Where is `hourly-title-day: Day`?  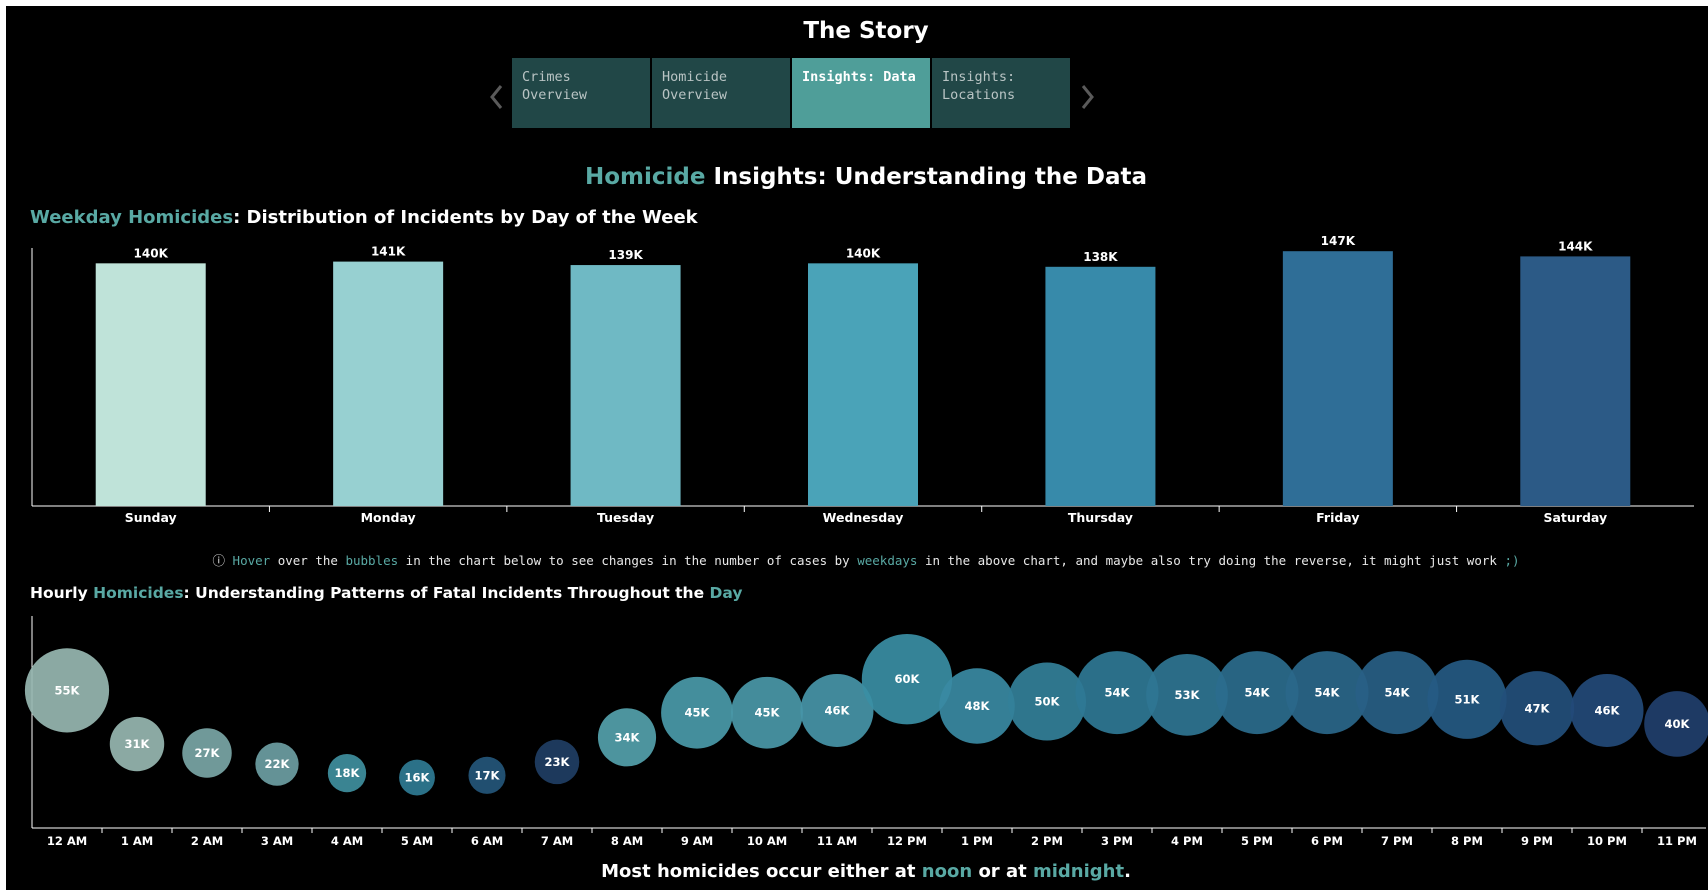 hourly-title-day: Day is located at coordinates (726, 593).